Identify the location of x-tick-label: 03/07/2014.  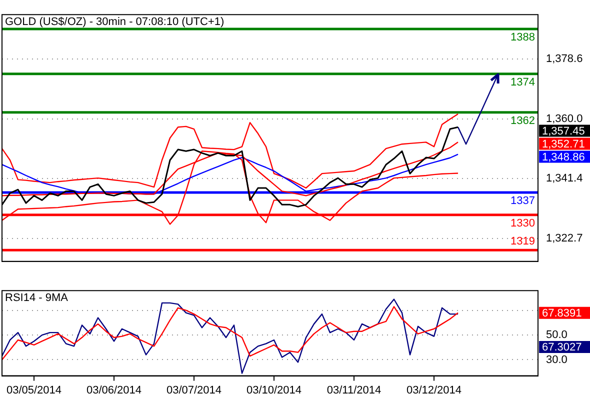
(194, 390).